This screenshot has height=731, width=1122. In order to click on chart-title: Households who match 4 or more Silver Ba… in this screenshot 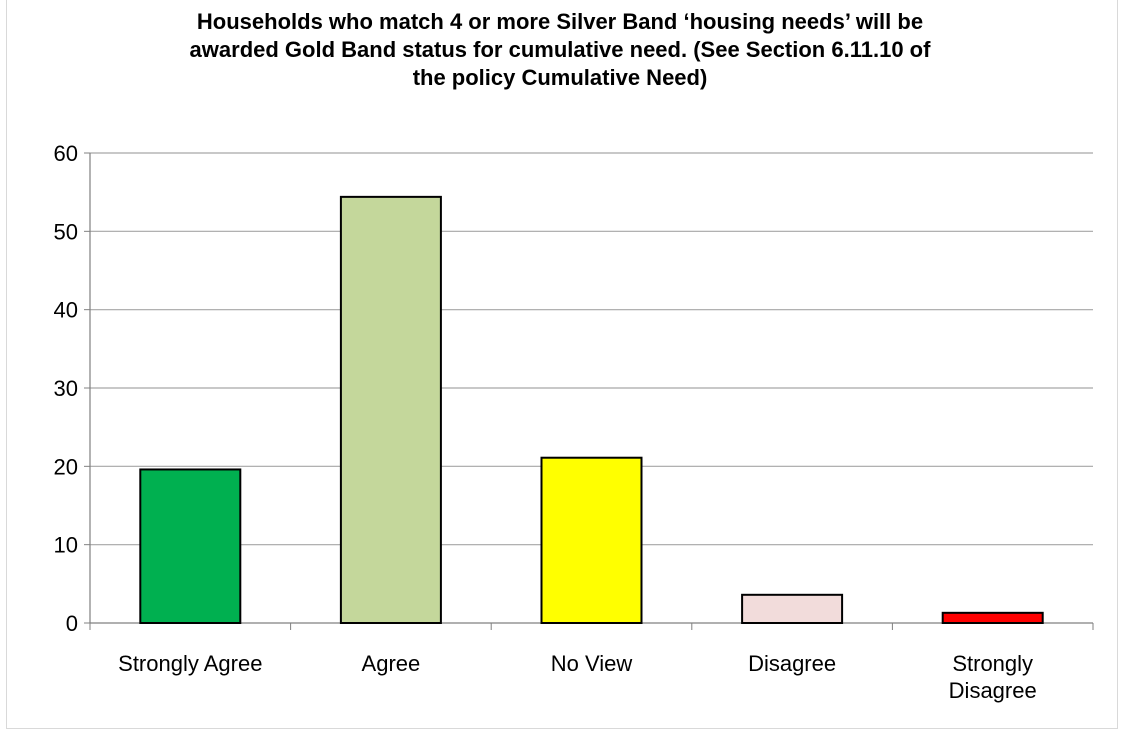, I will do `click(560, 50)`.